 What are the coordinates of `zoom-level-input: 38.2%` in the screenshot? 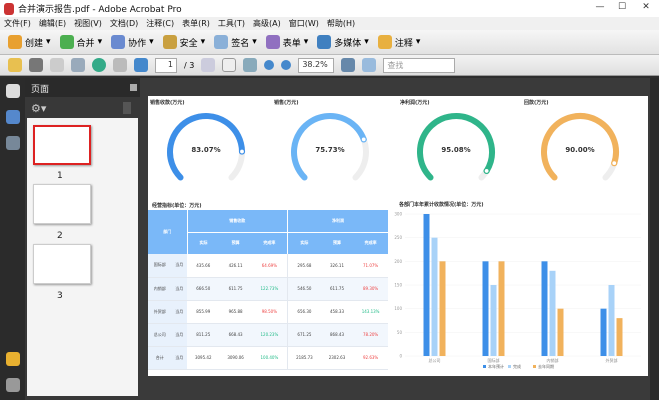 It's located at (316, 65).